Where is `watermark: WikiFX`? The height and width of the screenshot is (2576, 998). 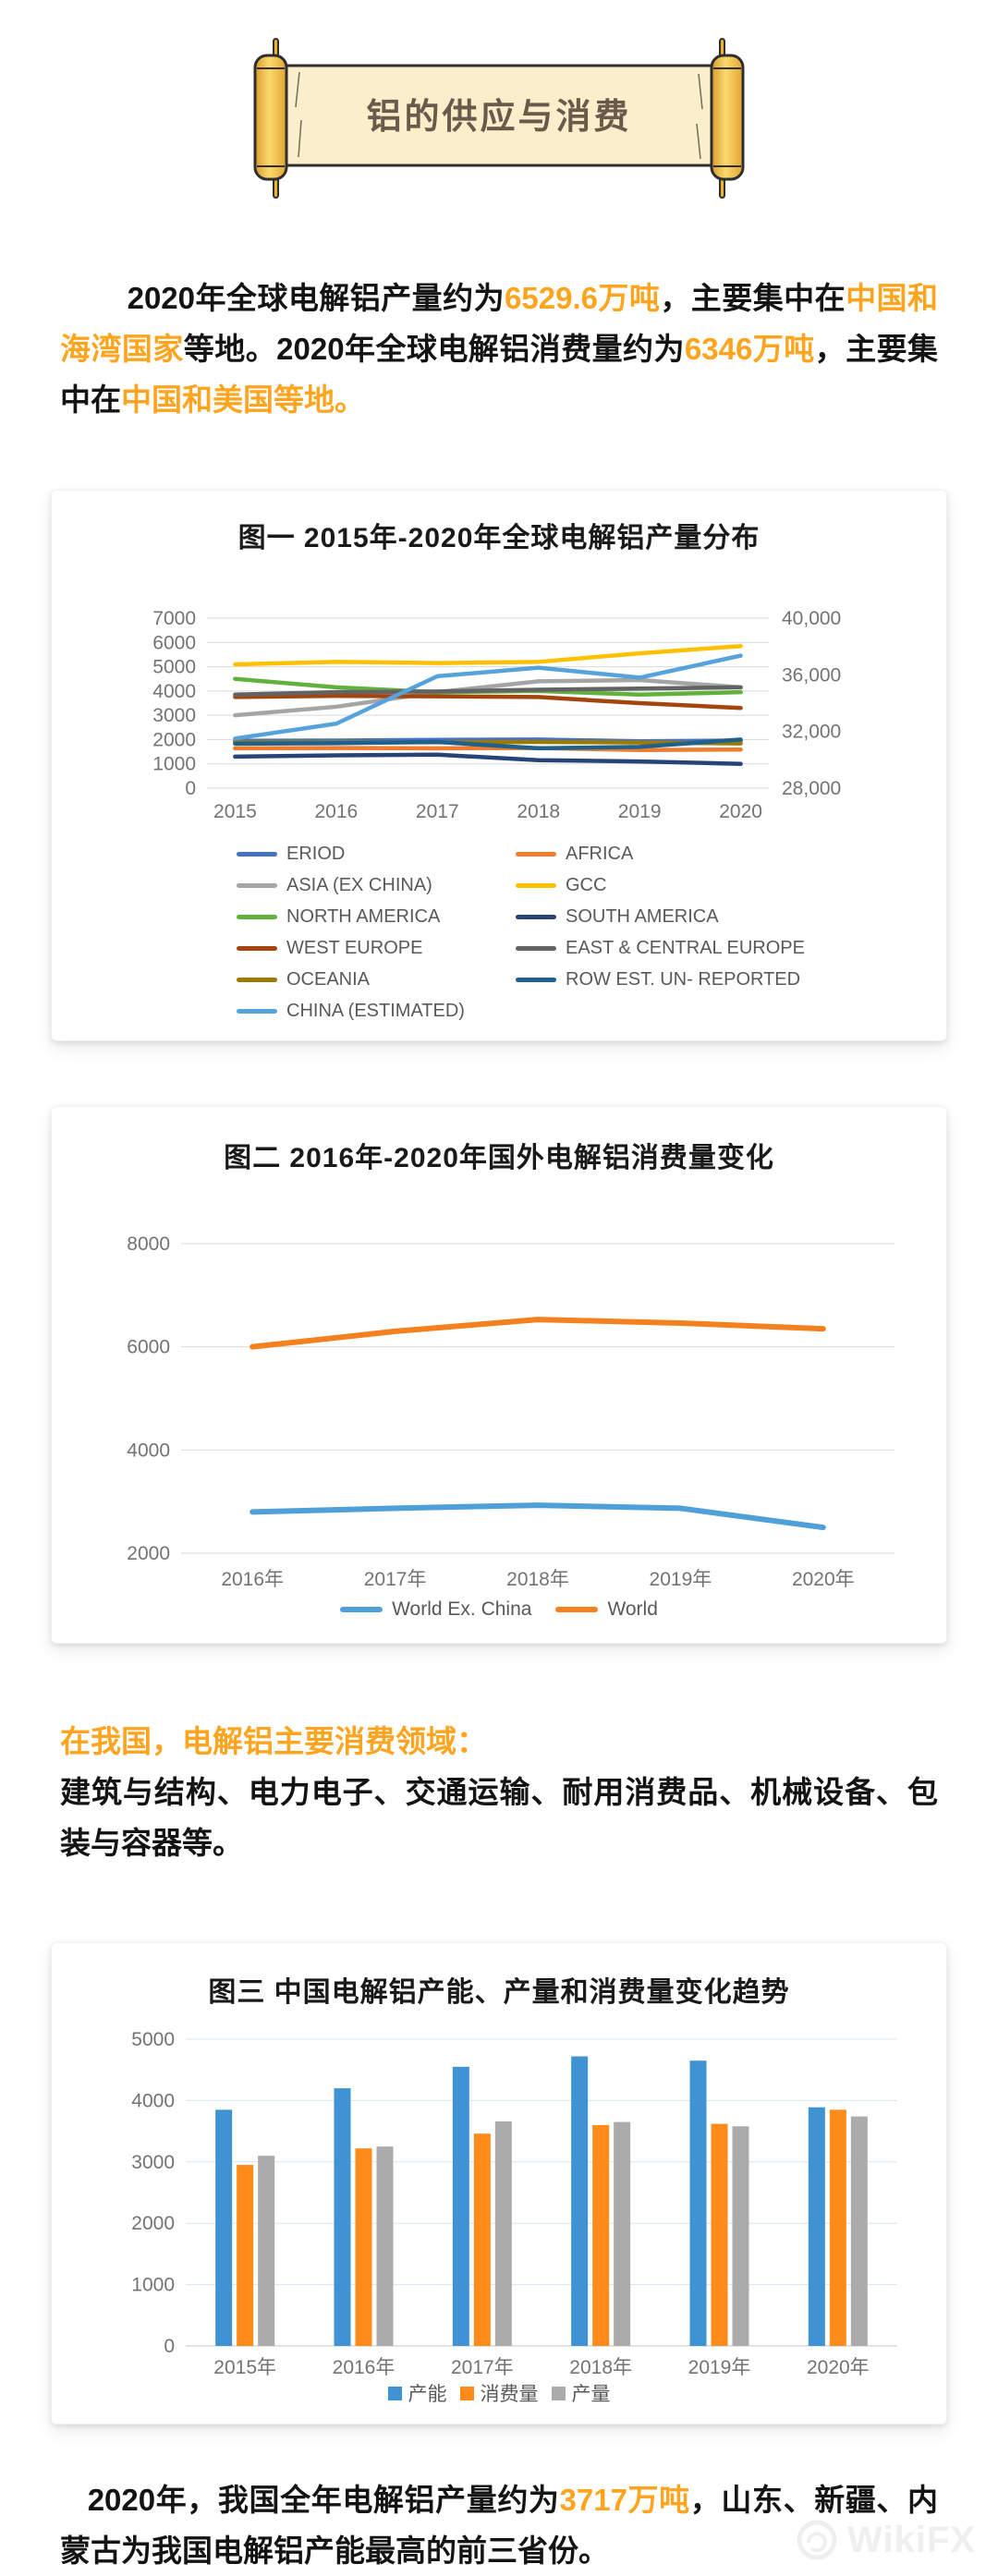
watermark: WikiFX is located at coordinates (886, 2540).